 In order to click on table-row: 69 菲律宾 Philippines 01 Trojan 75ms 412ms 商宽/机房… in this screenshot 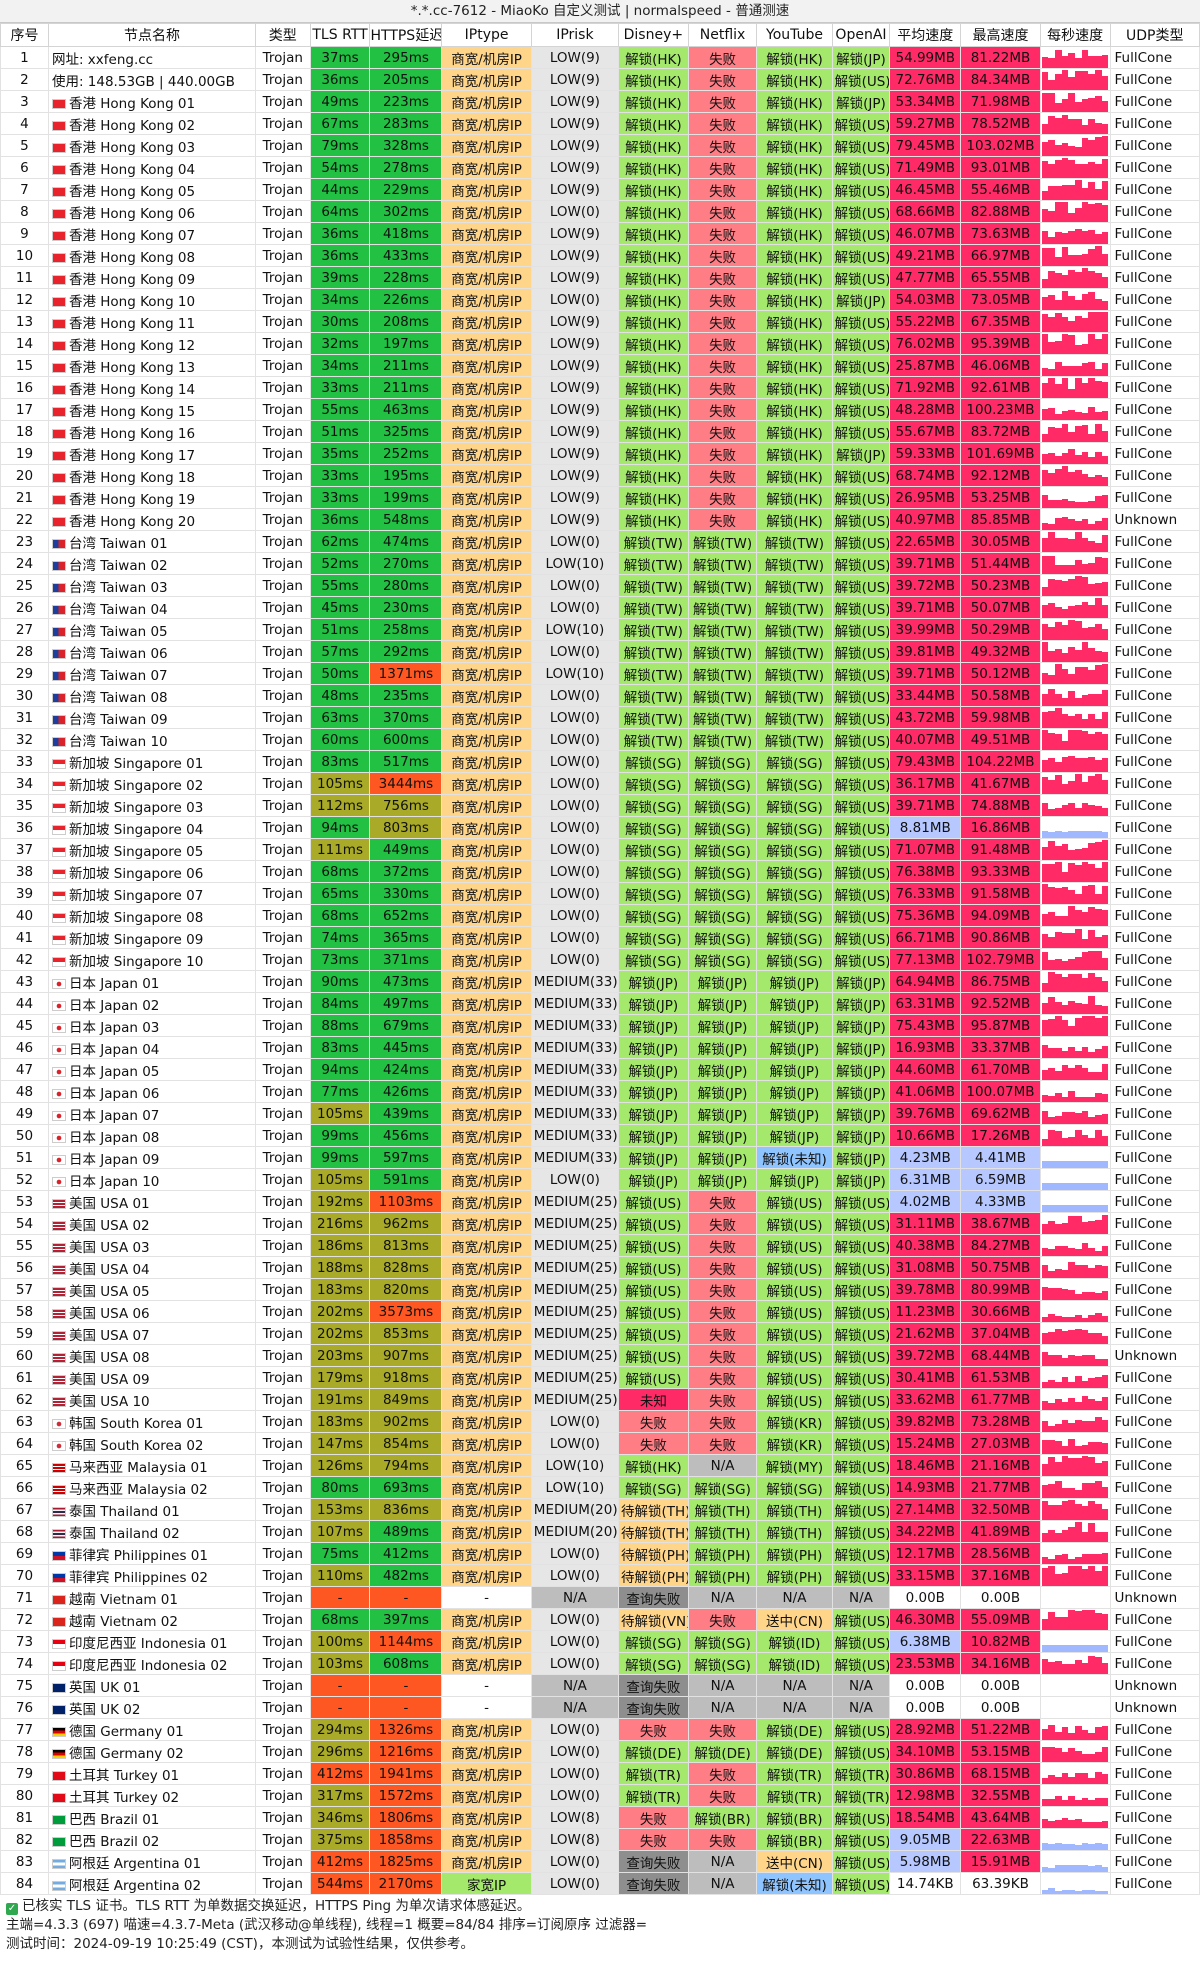, I will do `click(600, 1553)`.